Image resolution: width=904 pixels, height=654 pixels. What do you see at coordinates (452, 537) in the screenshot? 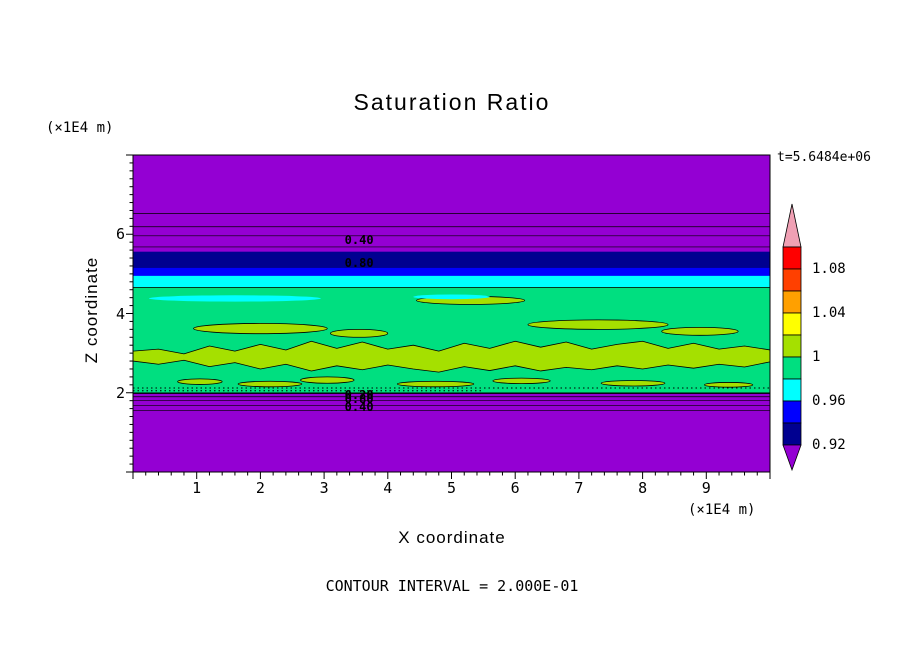
I see `x-axis-title: X coordinate` at bounding box center [452, 537].